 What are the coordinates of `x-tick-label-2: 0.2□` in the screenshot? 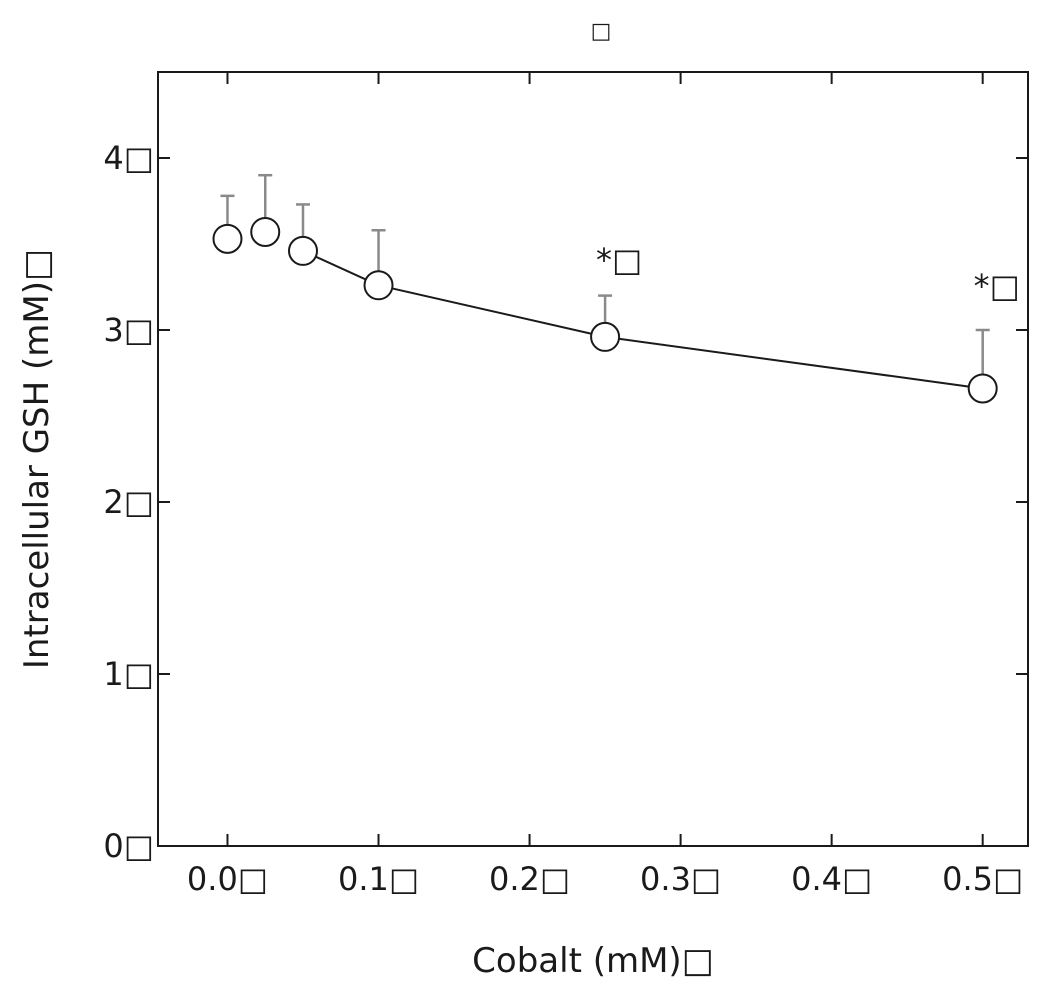 It's located at (529, 879).